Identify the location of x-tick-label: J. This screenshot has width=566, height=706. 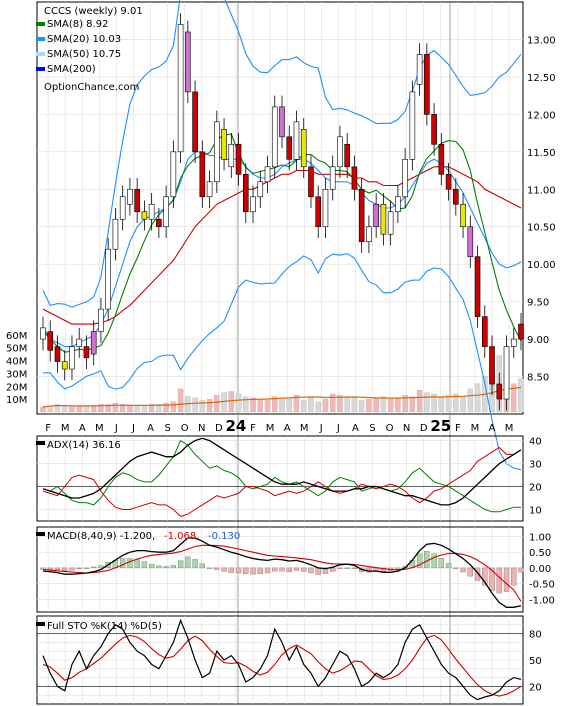
(321, 428).